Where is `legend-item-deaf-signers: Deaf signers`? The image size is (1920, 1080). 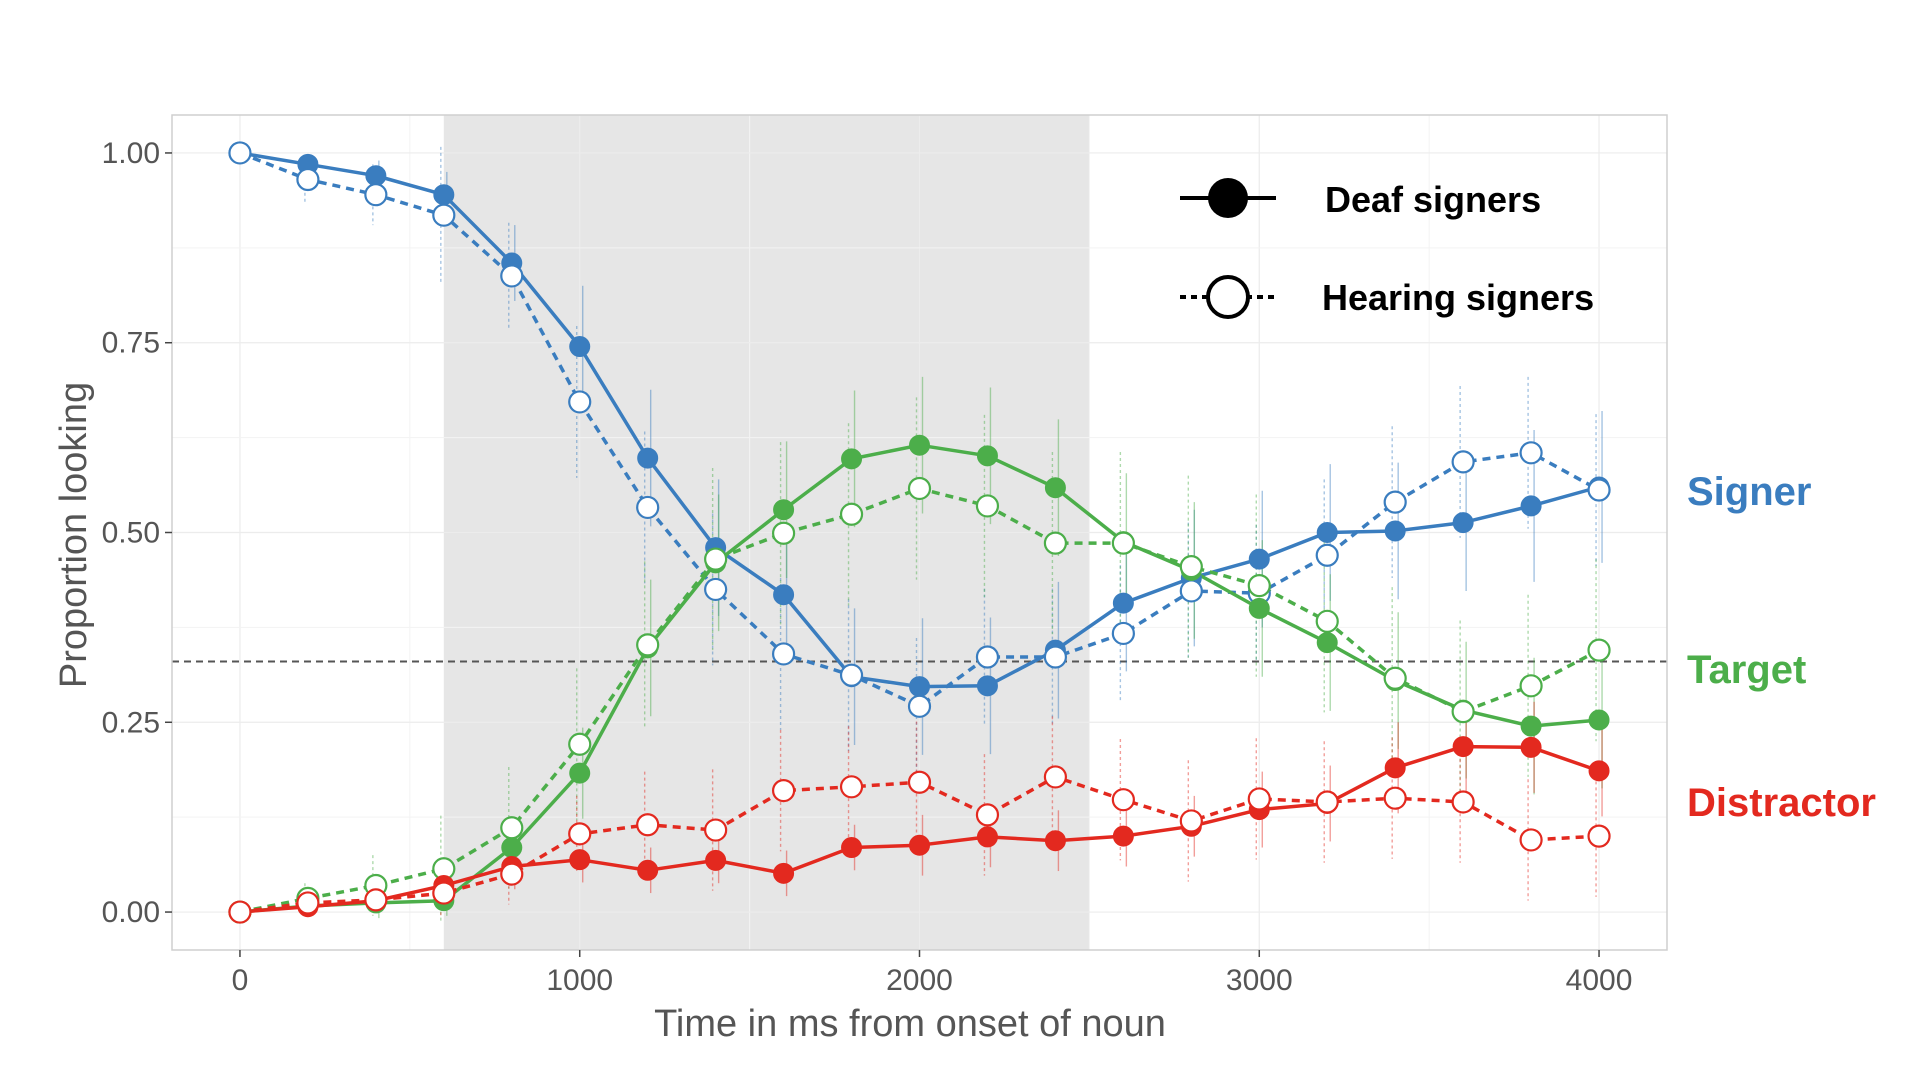
legend-item-deaf-signers: Deaf signers is located at coordinates (1360, 199).